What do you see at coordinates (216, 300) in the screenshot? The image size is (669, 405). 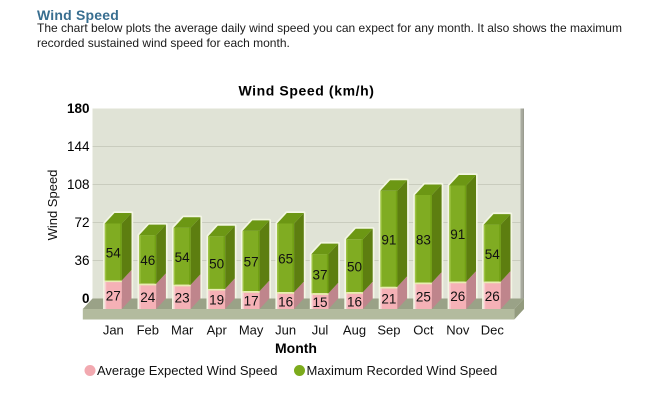 I see `svg-text: 19` at bounding box center [216, 300].